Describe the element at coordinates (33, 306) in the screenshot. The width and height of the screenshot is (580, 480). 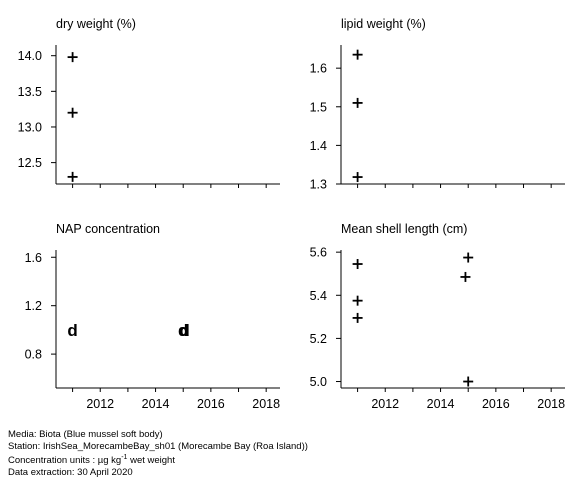
I see `y-tick-label: 1.2` at that location.